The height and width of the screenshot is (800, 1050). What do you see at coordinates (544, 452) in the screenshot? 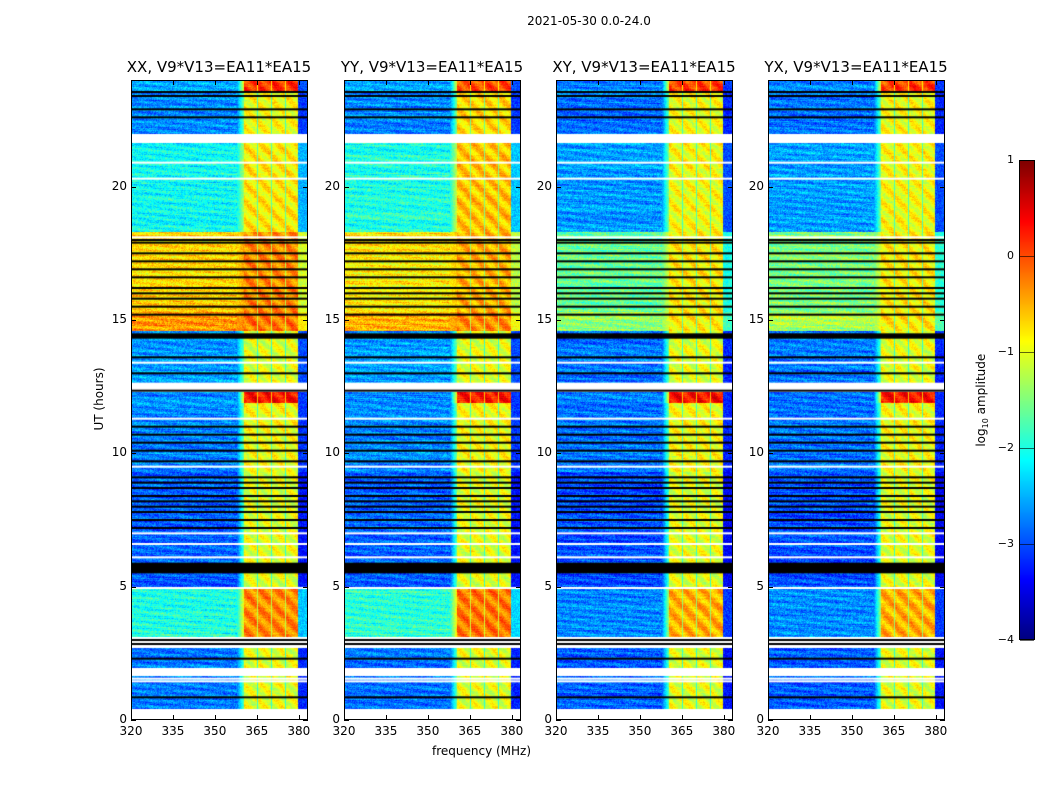
I see `y-tick-label: 10` at bounding box center [544, 452].